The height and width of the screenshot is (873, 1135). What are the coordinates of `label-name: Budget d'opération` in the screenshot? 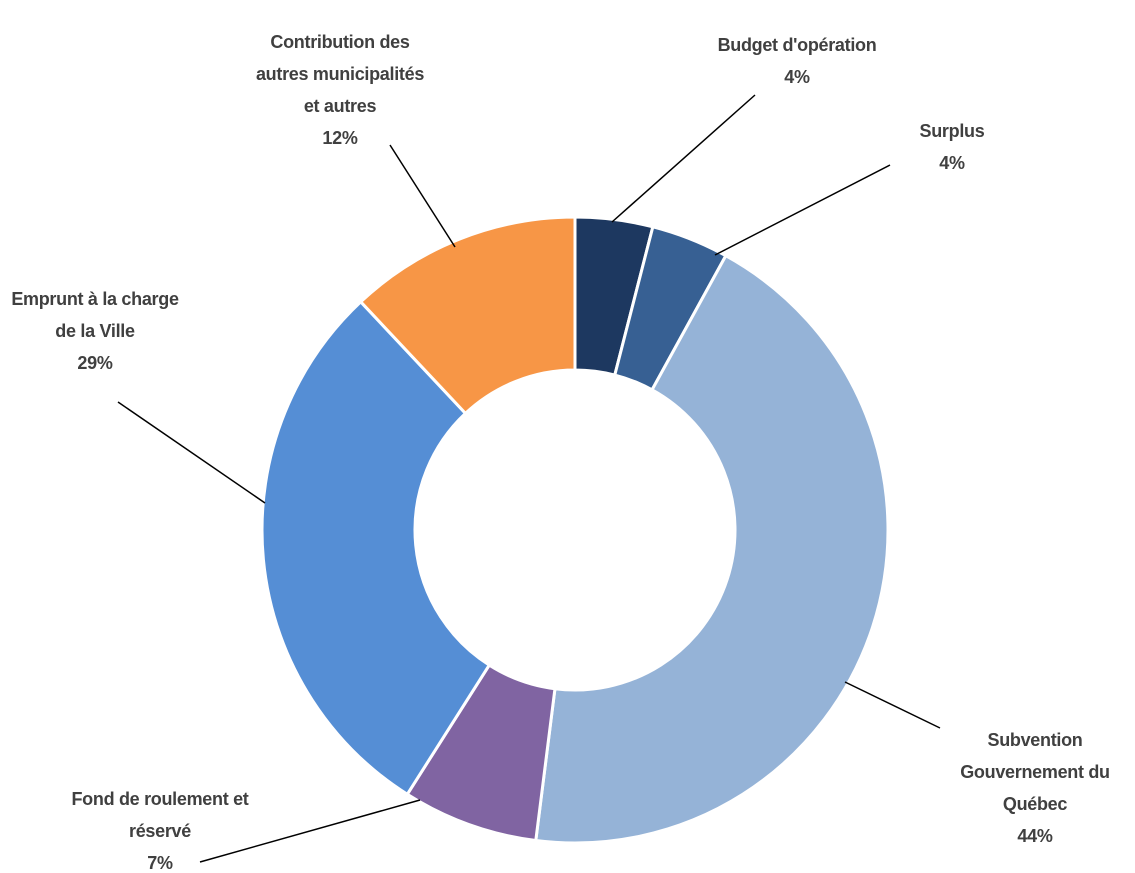 It's located at (797, 45).